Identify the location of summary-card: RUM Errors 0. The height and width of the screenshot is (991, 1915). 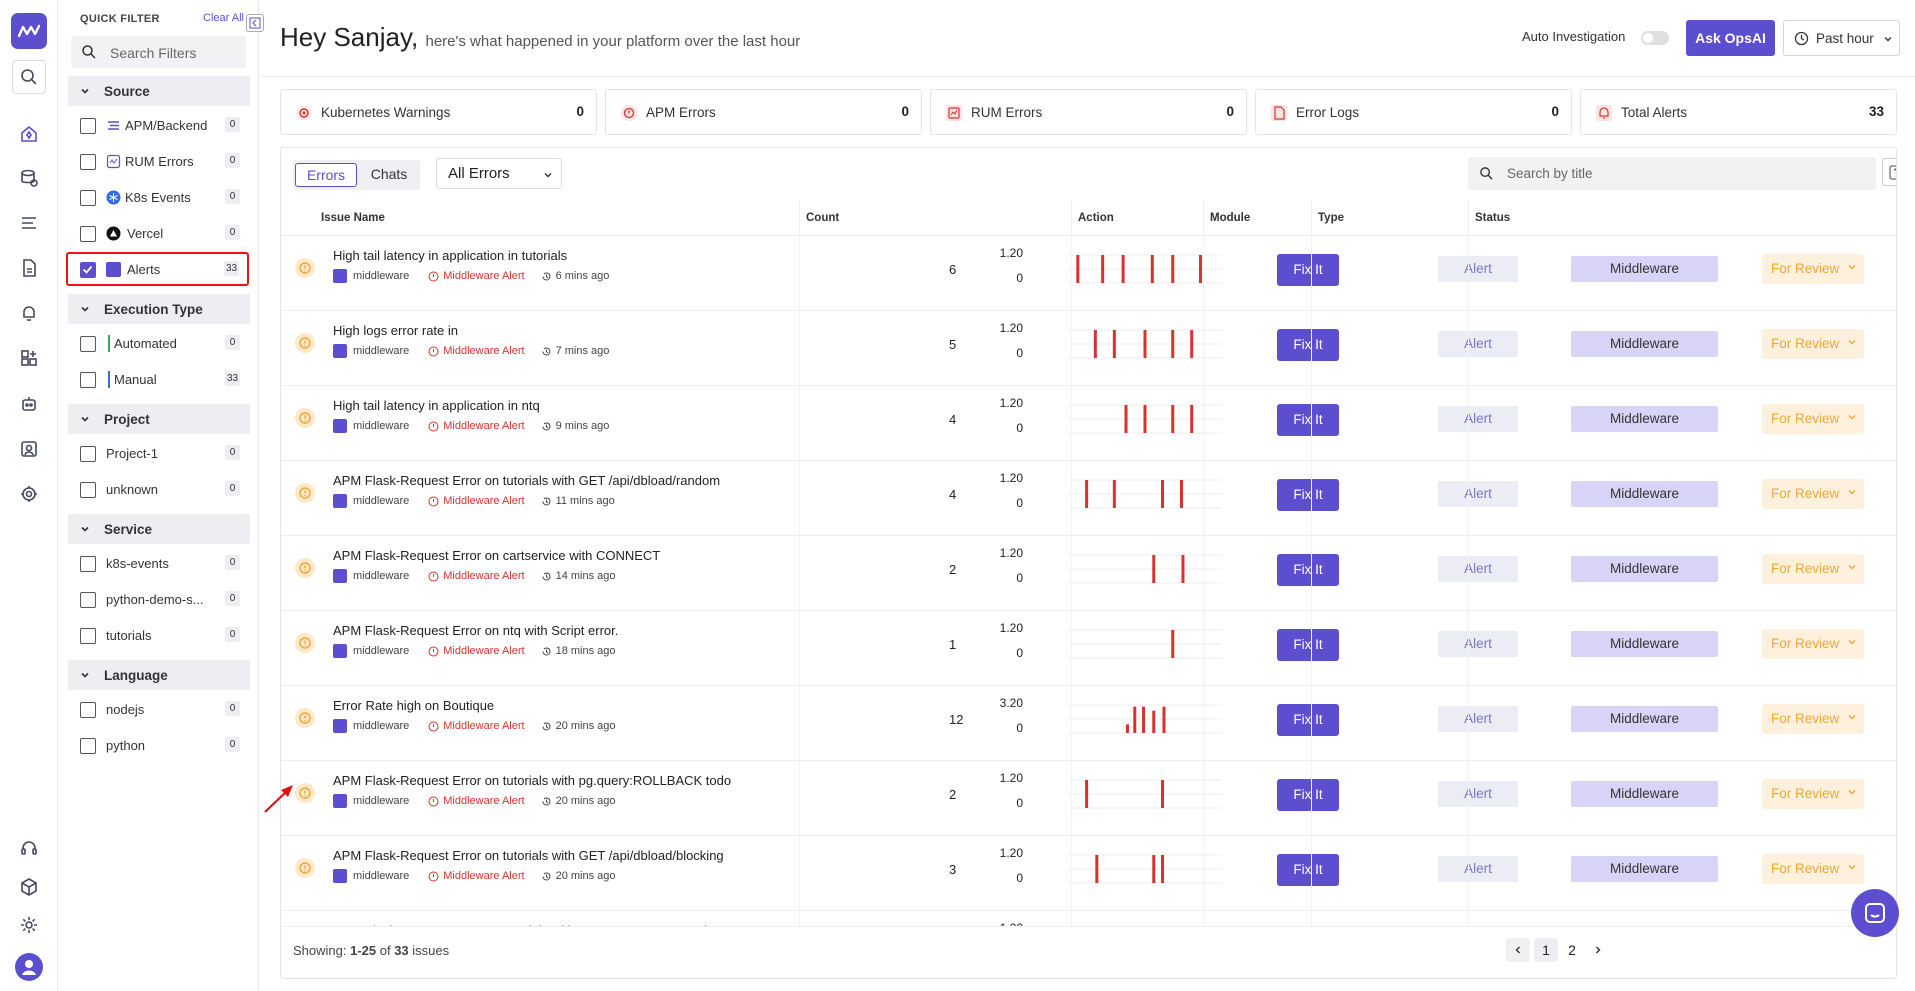
(1088, 112).